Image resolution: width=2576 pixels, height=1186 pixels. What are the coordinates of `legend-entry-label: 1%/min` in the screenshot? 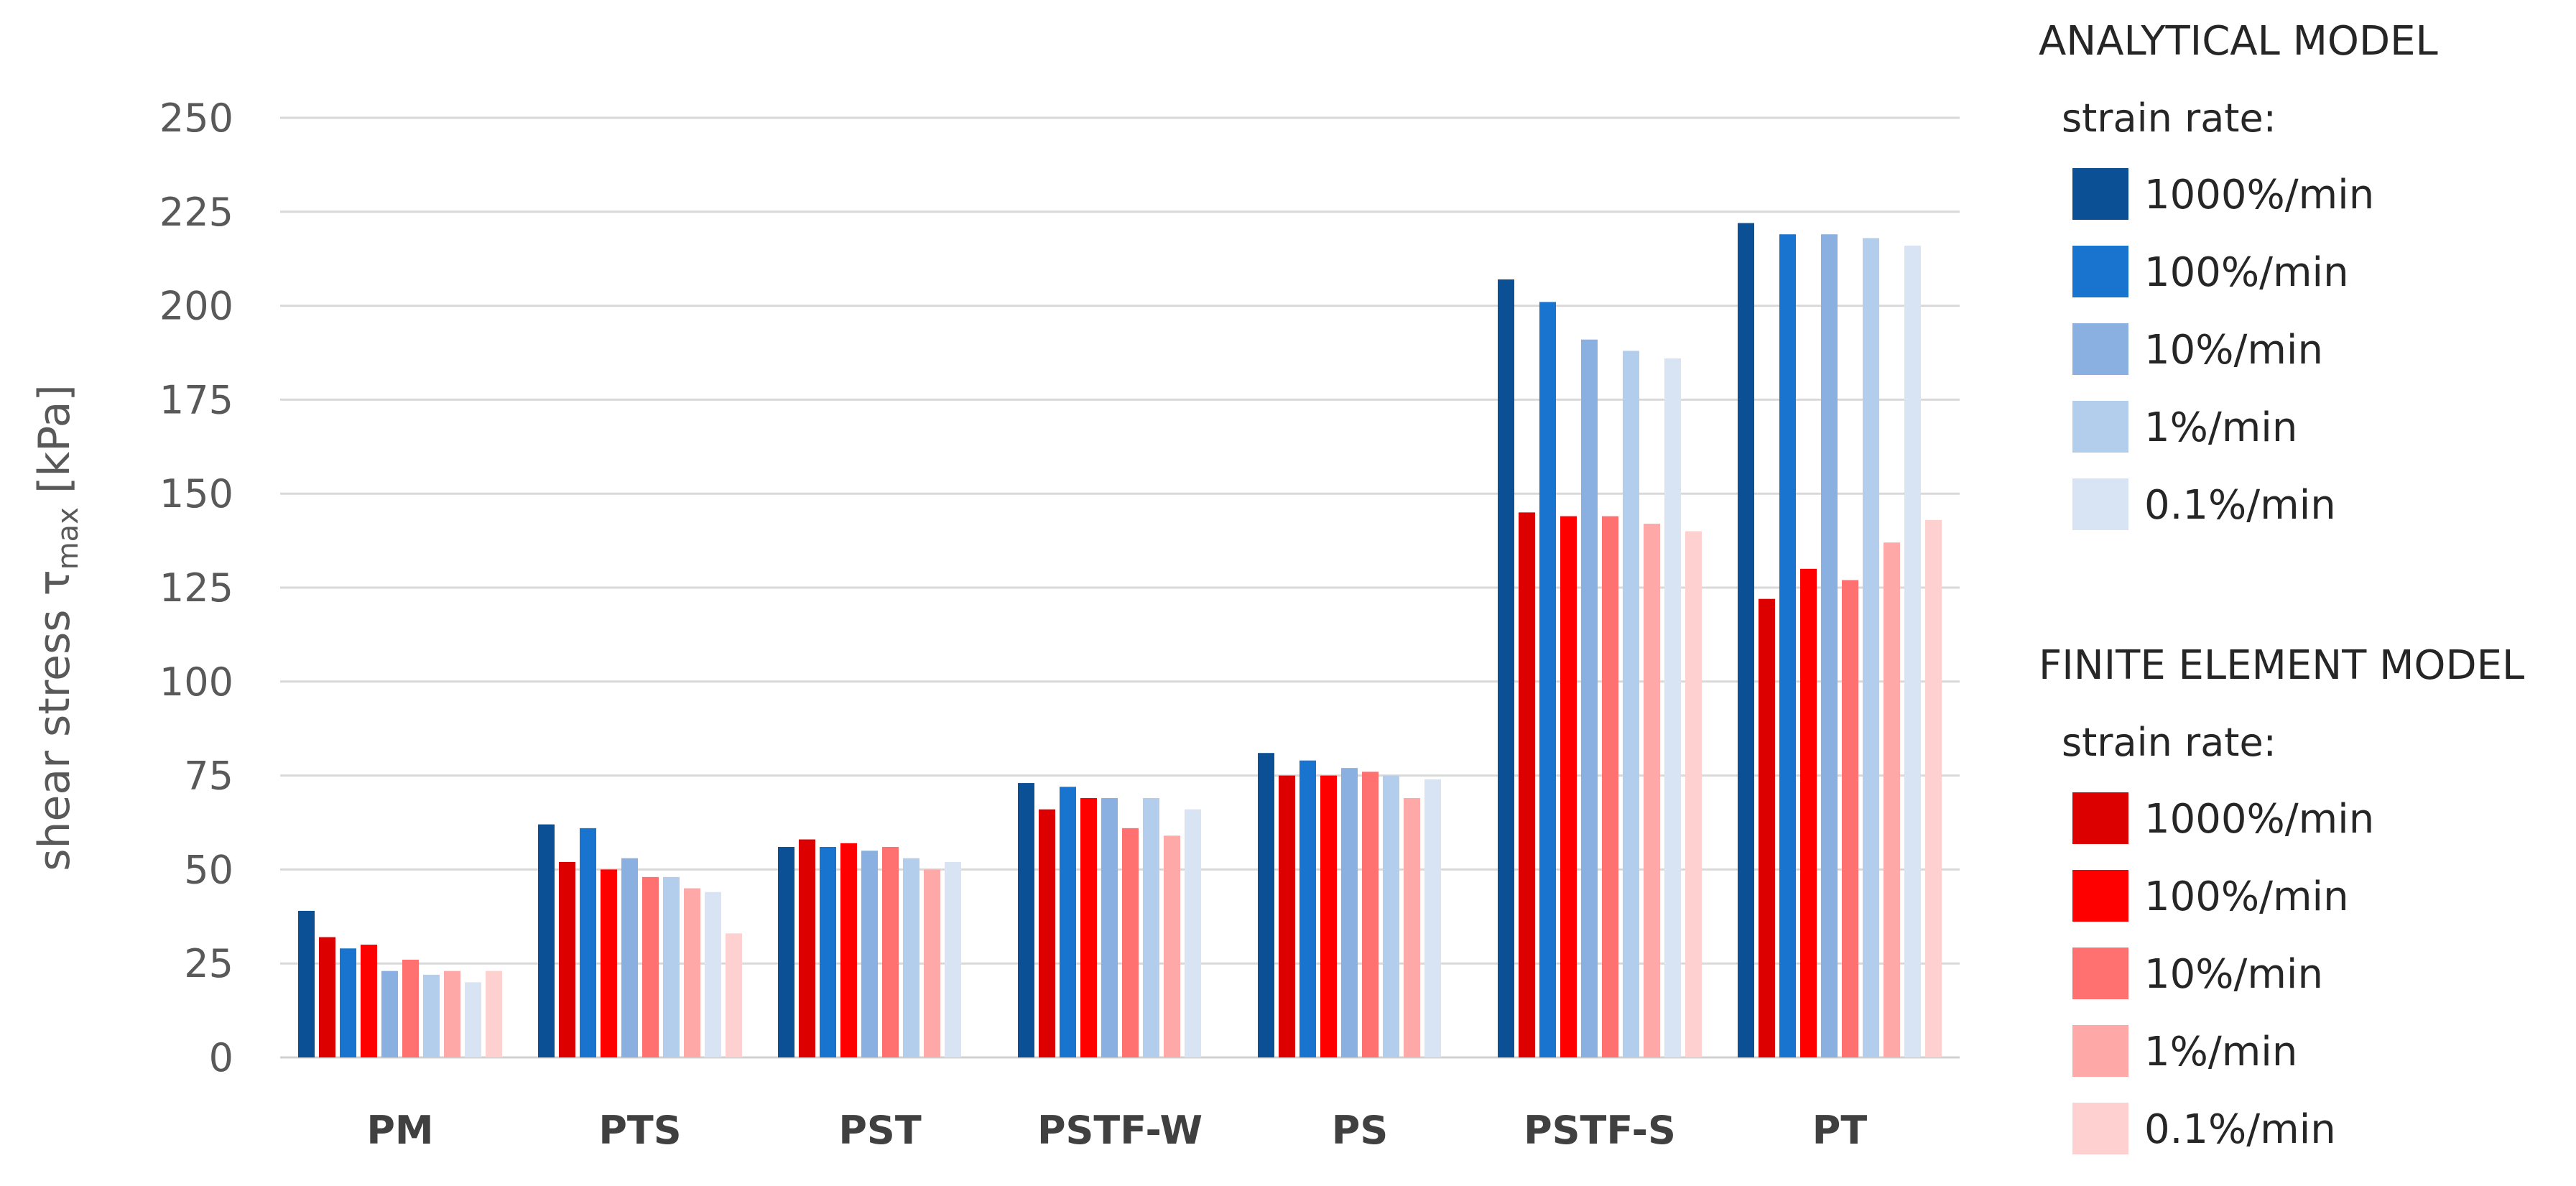 It's located at (2220, 1052).